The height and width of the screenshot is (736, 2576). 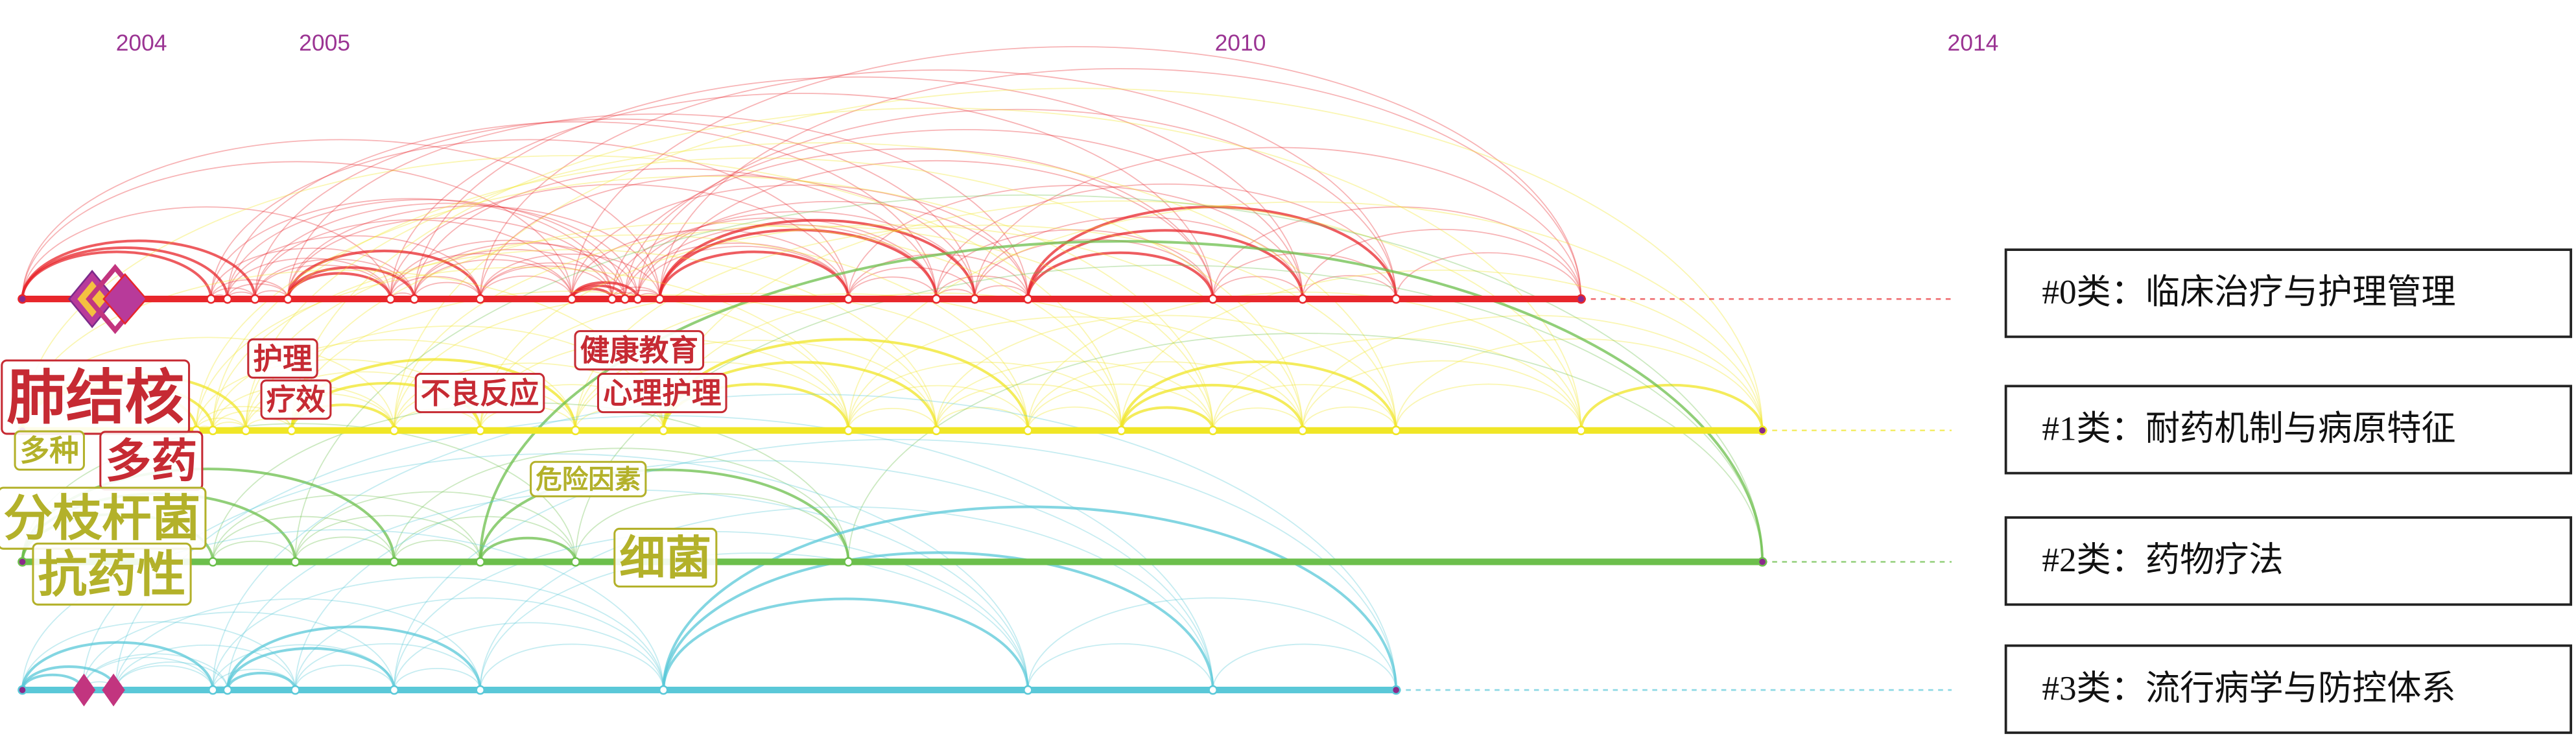 I want to click on keyword: 不良反应, so click(x=480, y=393).